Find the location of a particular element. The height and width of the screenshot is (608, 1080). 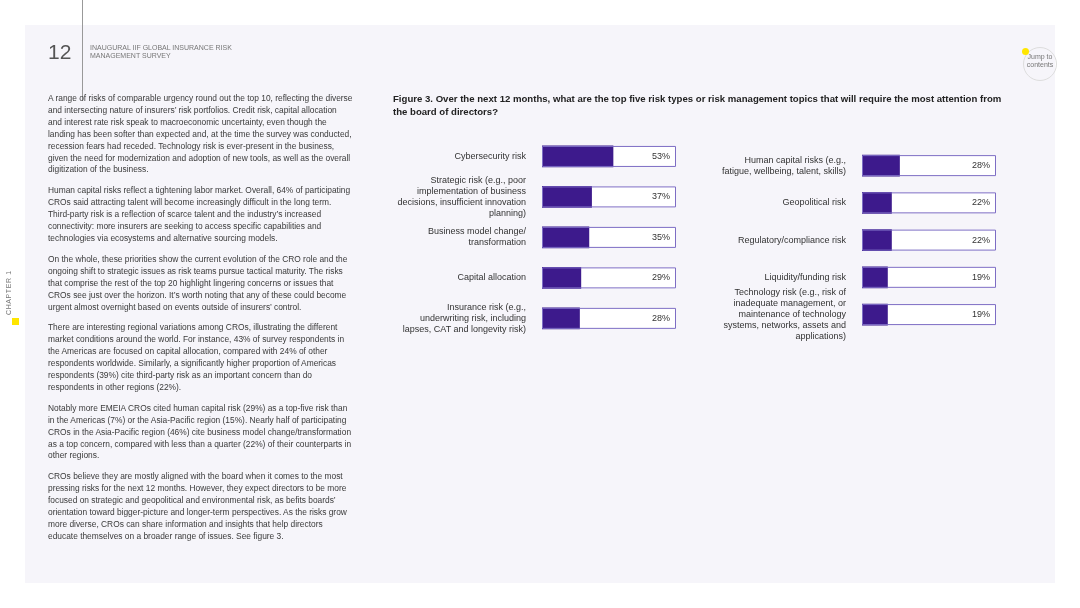

y-tick-label: Geopolitical risk is located at coordinates (814, 202).